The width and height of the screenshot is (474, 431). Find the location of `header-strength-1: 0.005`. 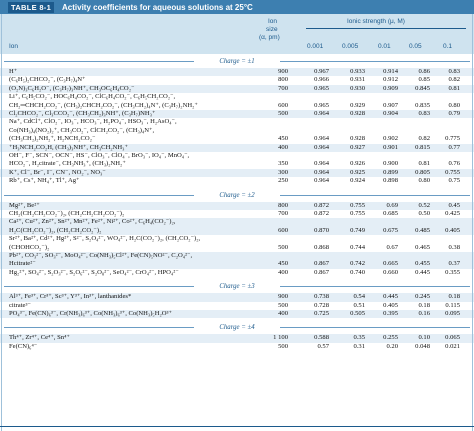

header-strength-1: 0.005 is located at coordinates (350, 46).